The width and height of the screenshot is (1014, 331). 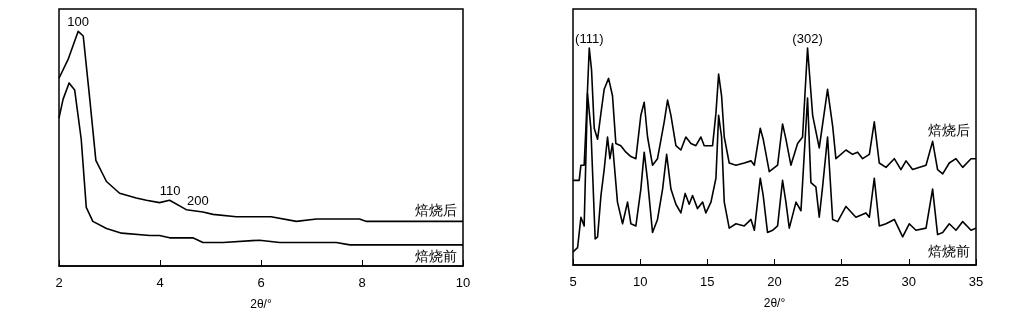 I want to click on x-tick-label: 2, so click(x=59, y=282).